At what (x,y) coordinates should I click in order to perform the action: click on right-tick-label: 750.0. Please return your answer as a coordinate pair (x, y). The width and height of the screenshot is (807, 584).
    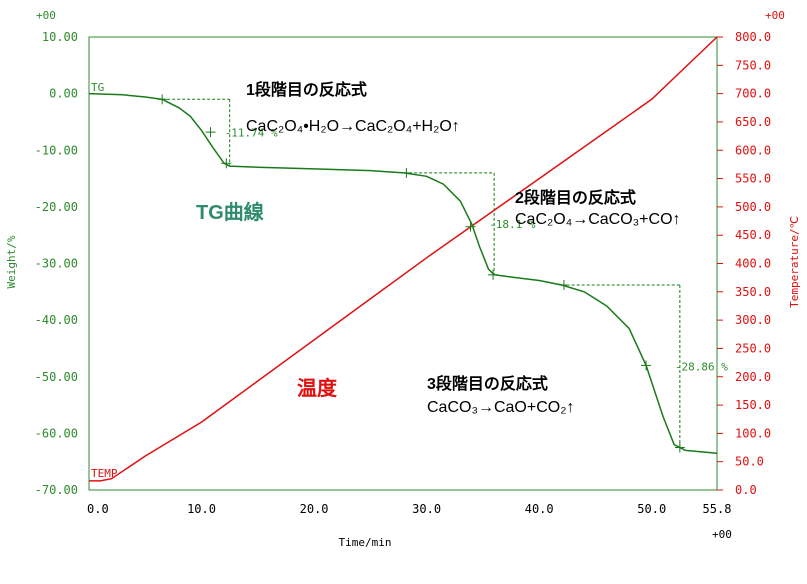
    Looking at the image, I should click on (753, 65).